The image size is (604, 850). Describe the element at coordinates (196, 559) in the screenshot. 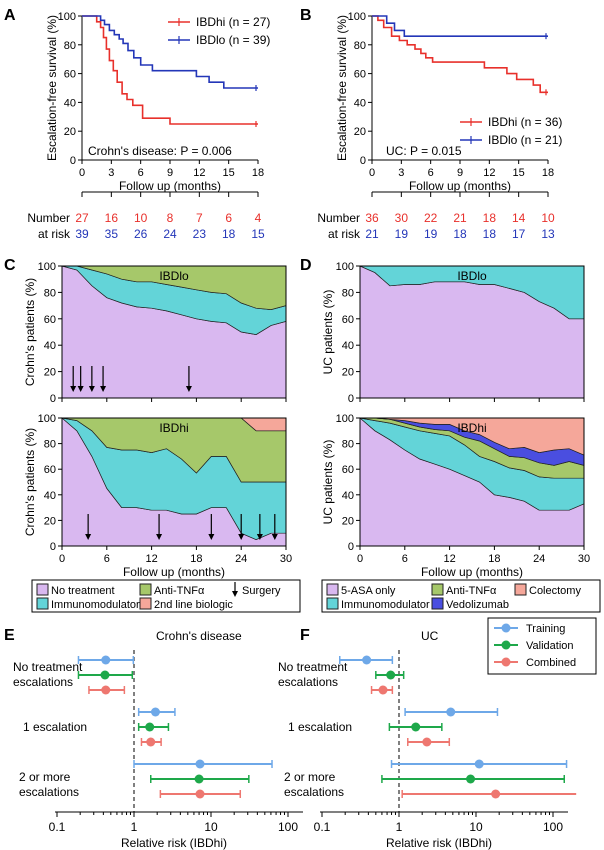

I see `area-C-ibdhi-x-tick-label: 18` at that location.